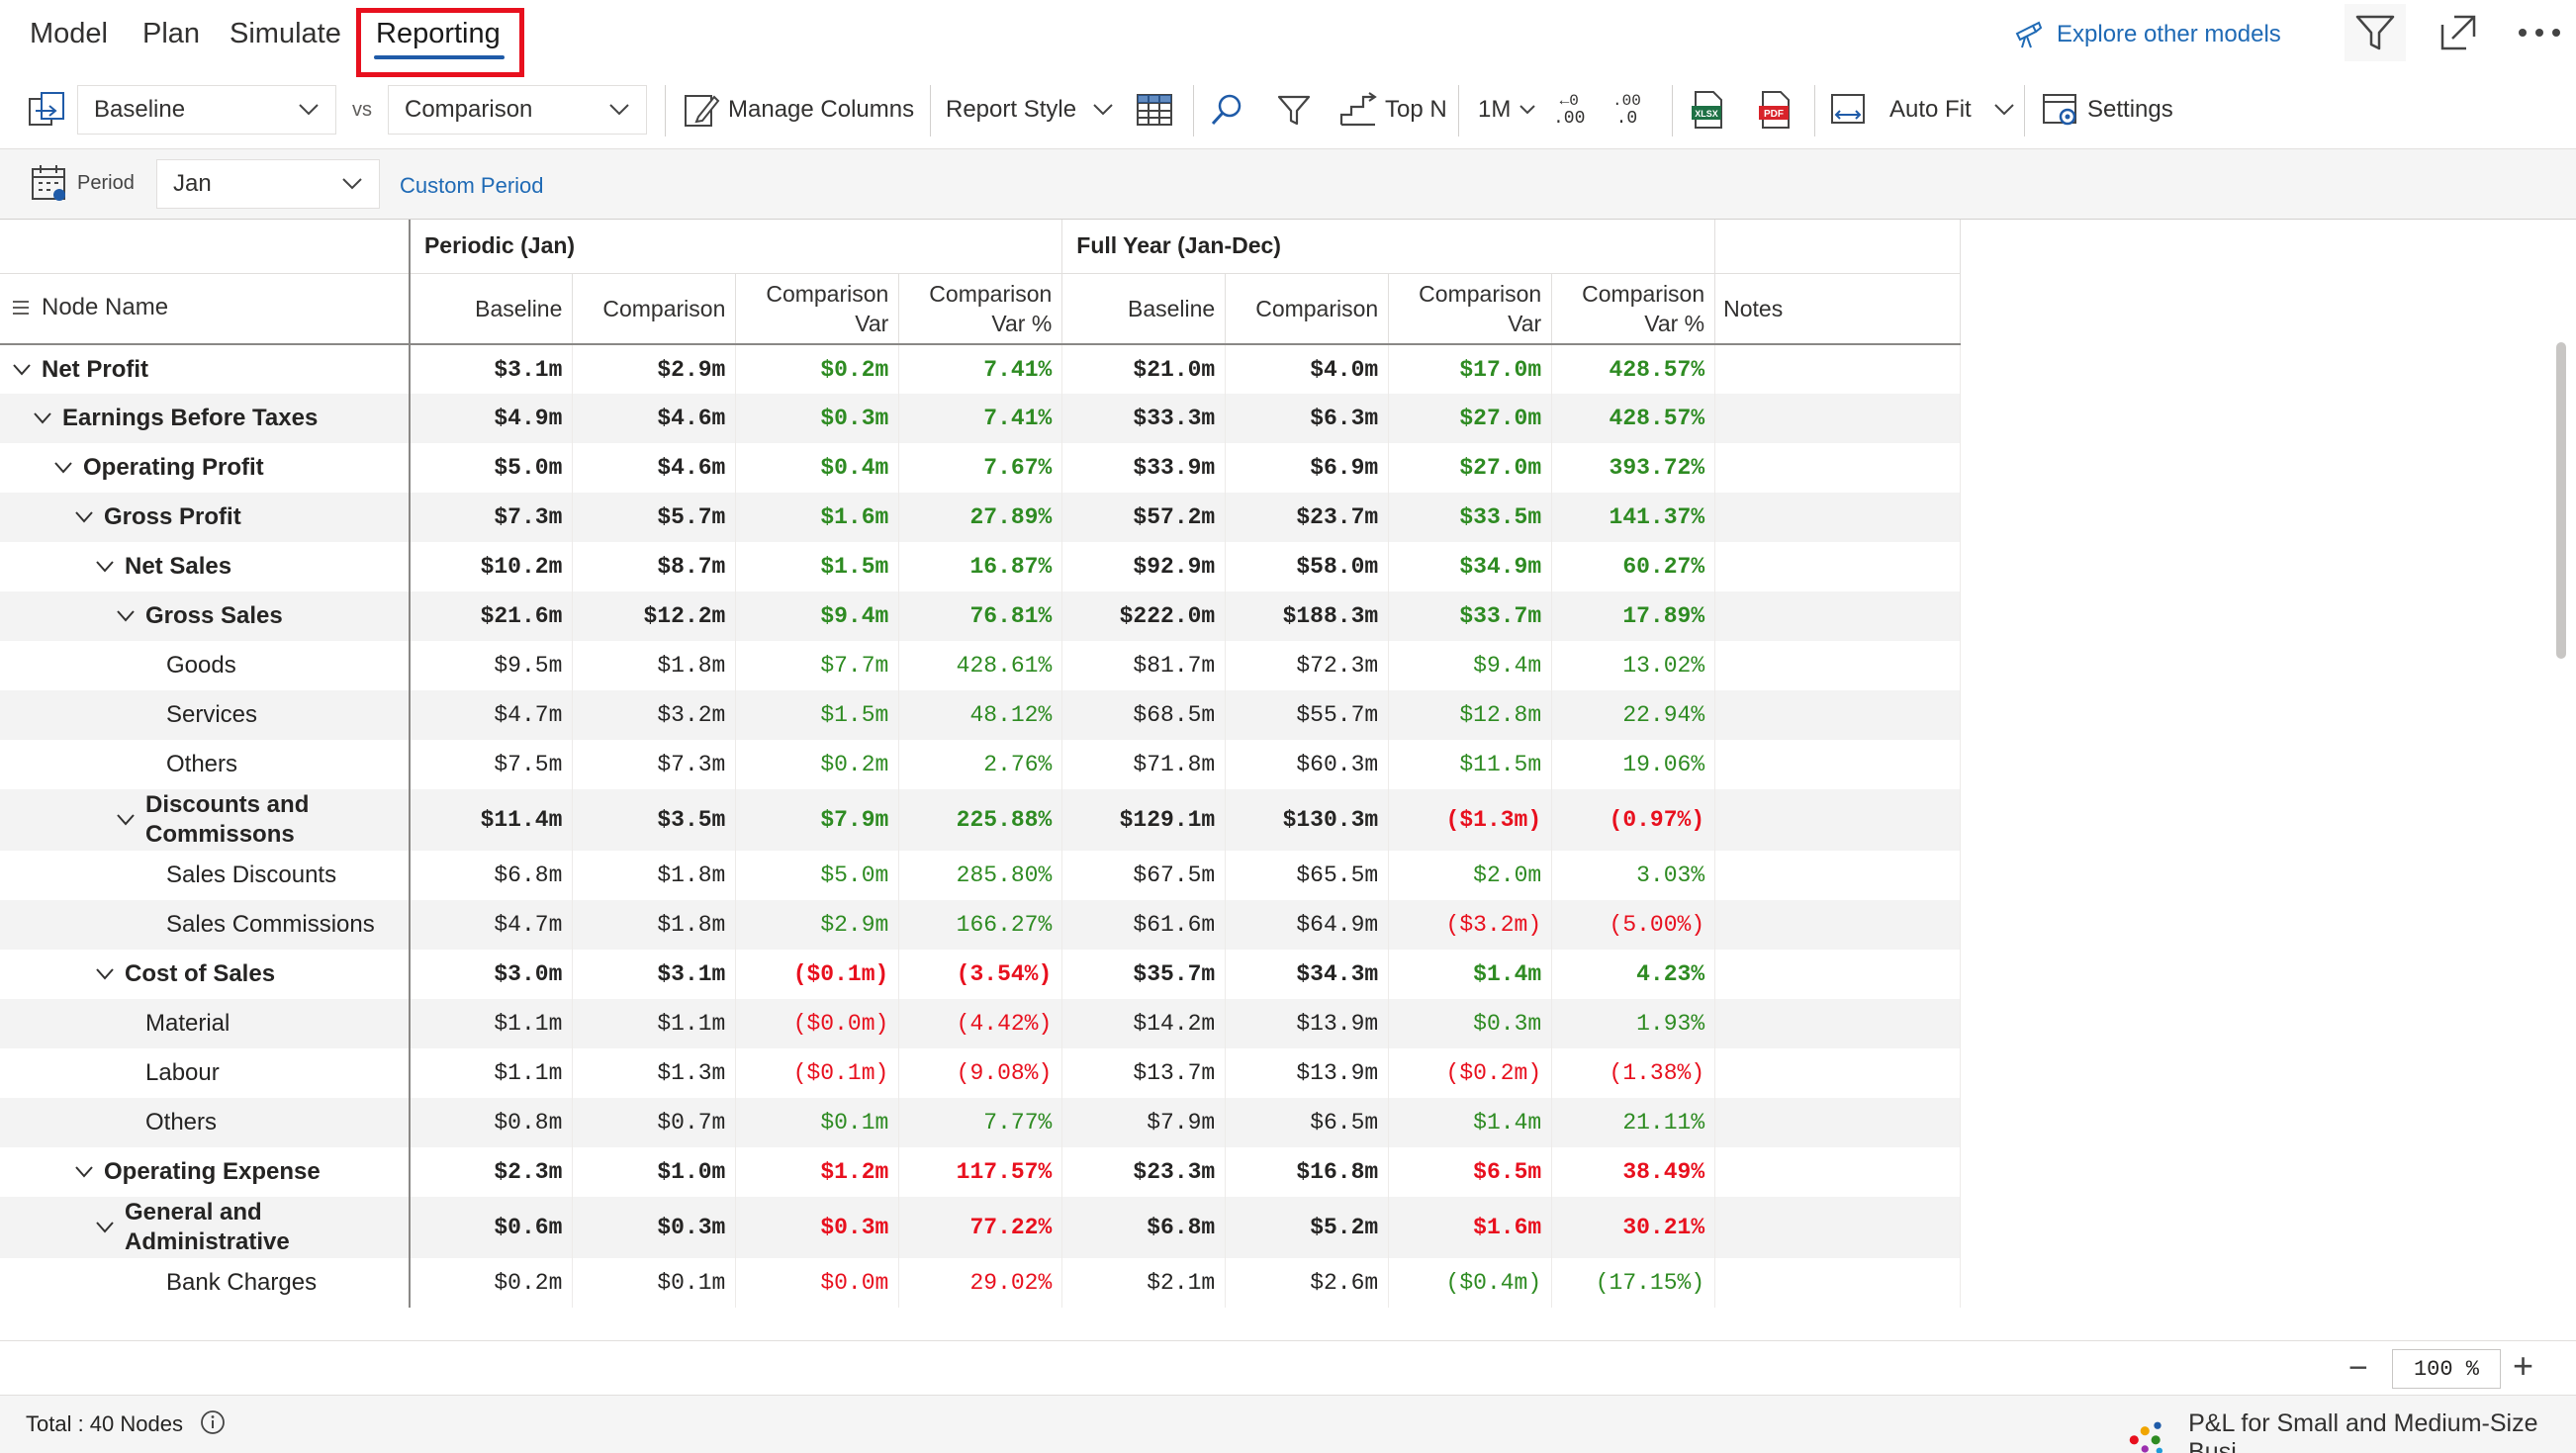  I want to click on fy-var-cell: $33.5m, so click(1470, 517).